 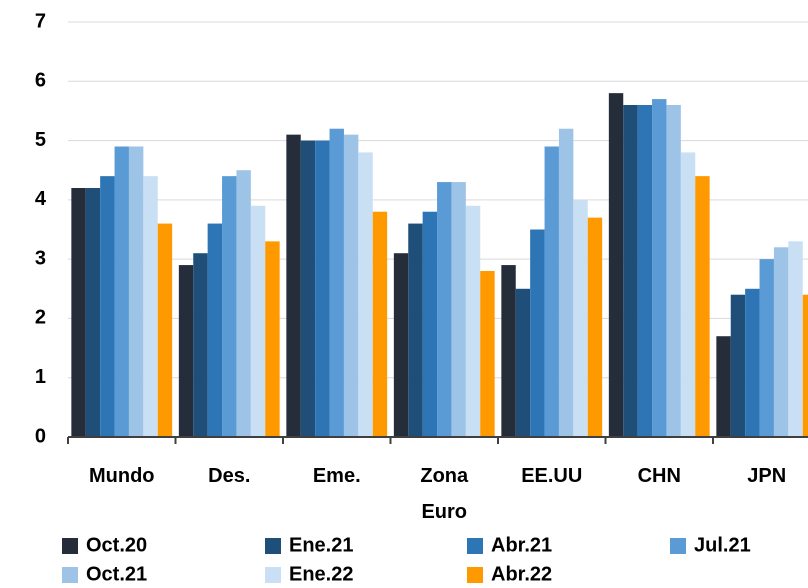 I want to click on y-tick-label: 6, so click(x=40, y=81).